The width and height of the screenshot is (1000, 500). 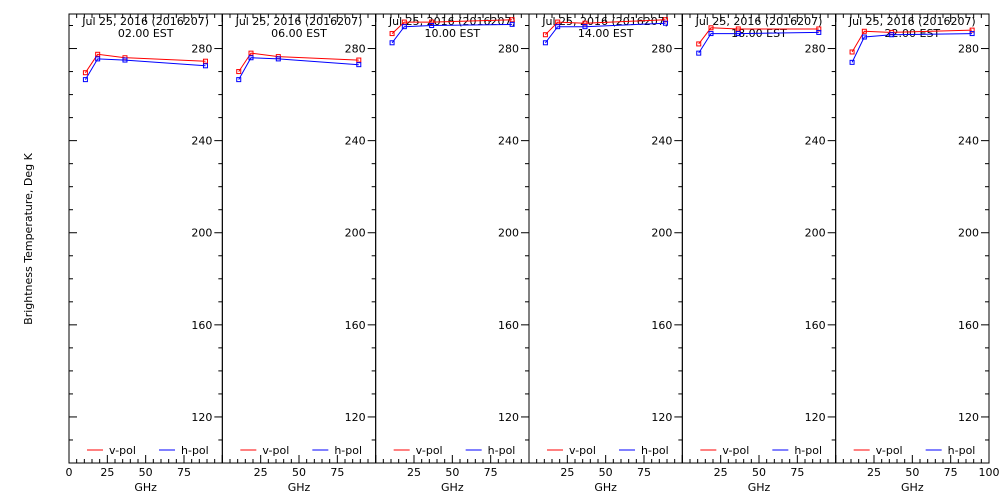 I want to click on x-tick-label: 100, so click(x=989, y=472).